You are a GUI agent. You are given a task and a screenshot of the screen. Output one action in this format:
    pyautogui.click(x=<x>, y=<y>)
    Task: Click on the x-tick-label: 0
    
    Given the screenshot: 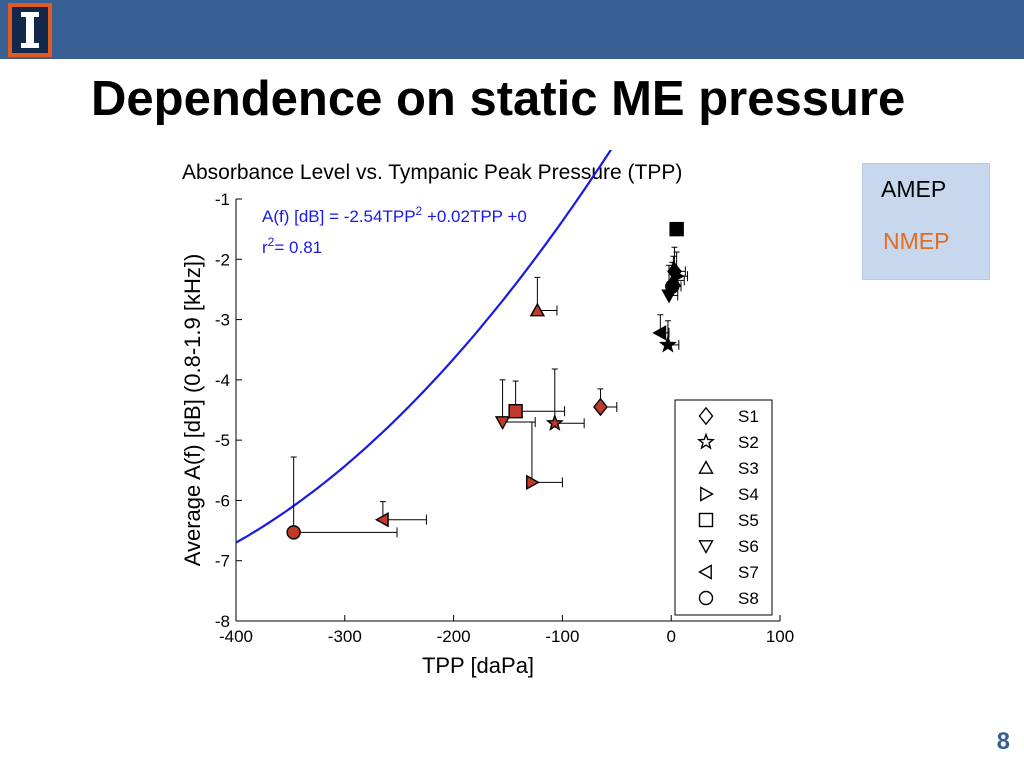 What is the action you would take?
    pyautogui.click(x=670, y=636)
    